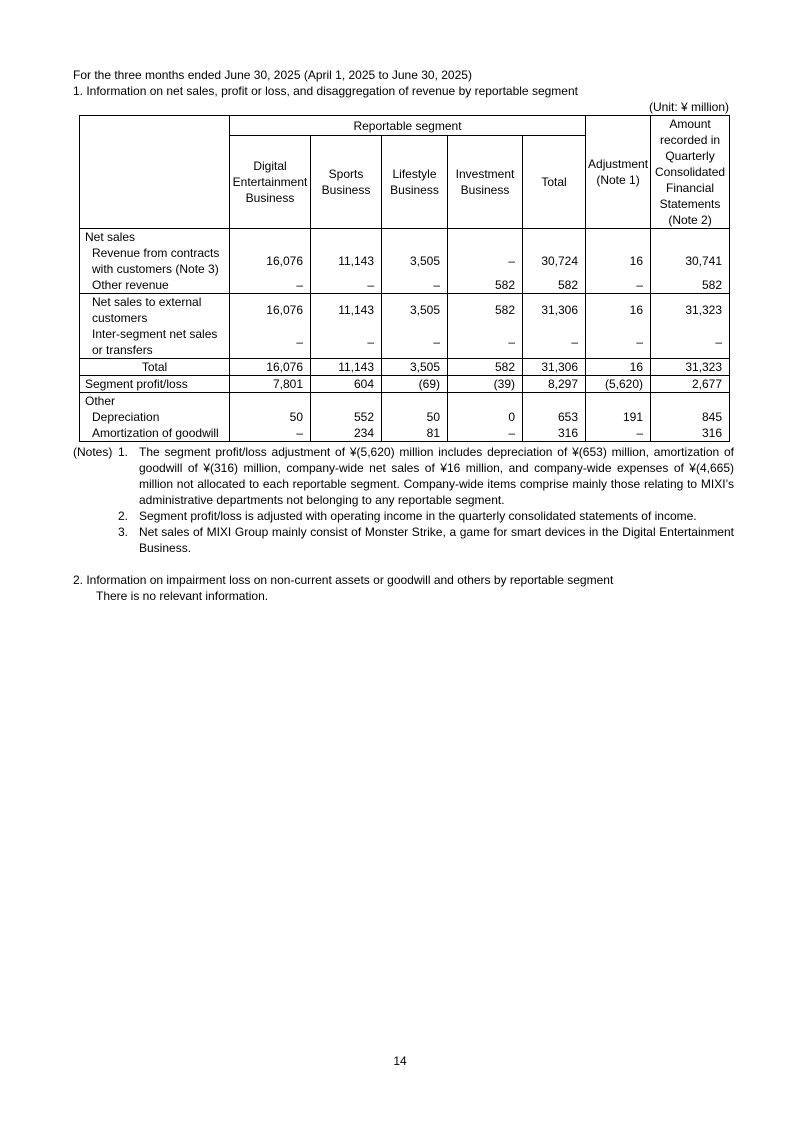  Describe the element at coordinates (123, 516) in the screenshot. I see `note-number: 2.` at that location.